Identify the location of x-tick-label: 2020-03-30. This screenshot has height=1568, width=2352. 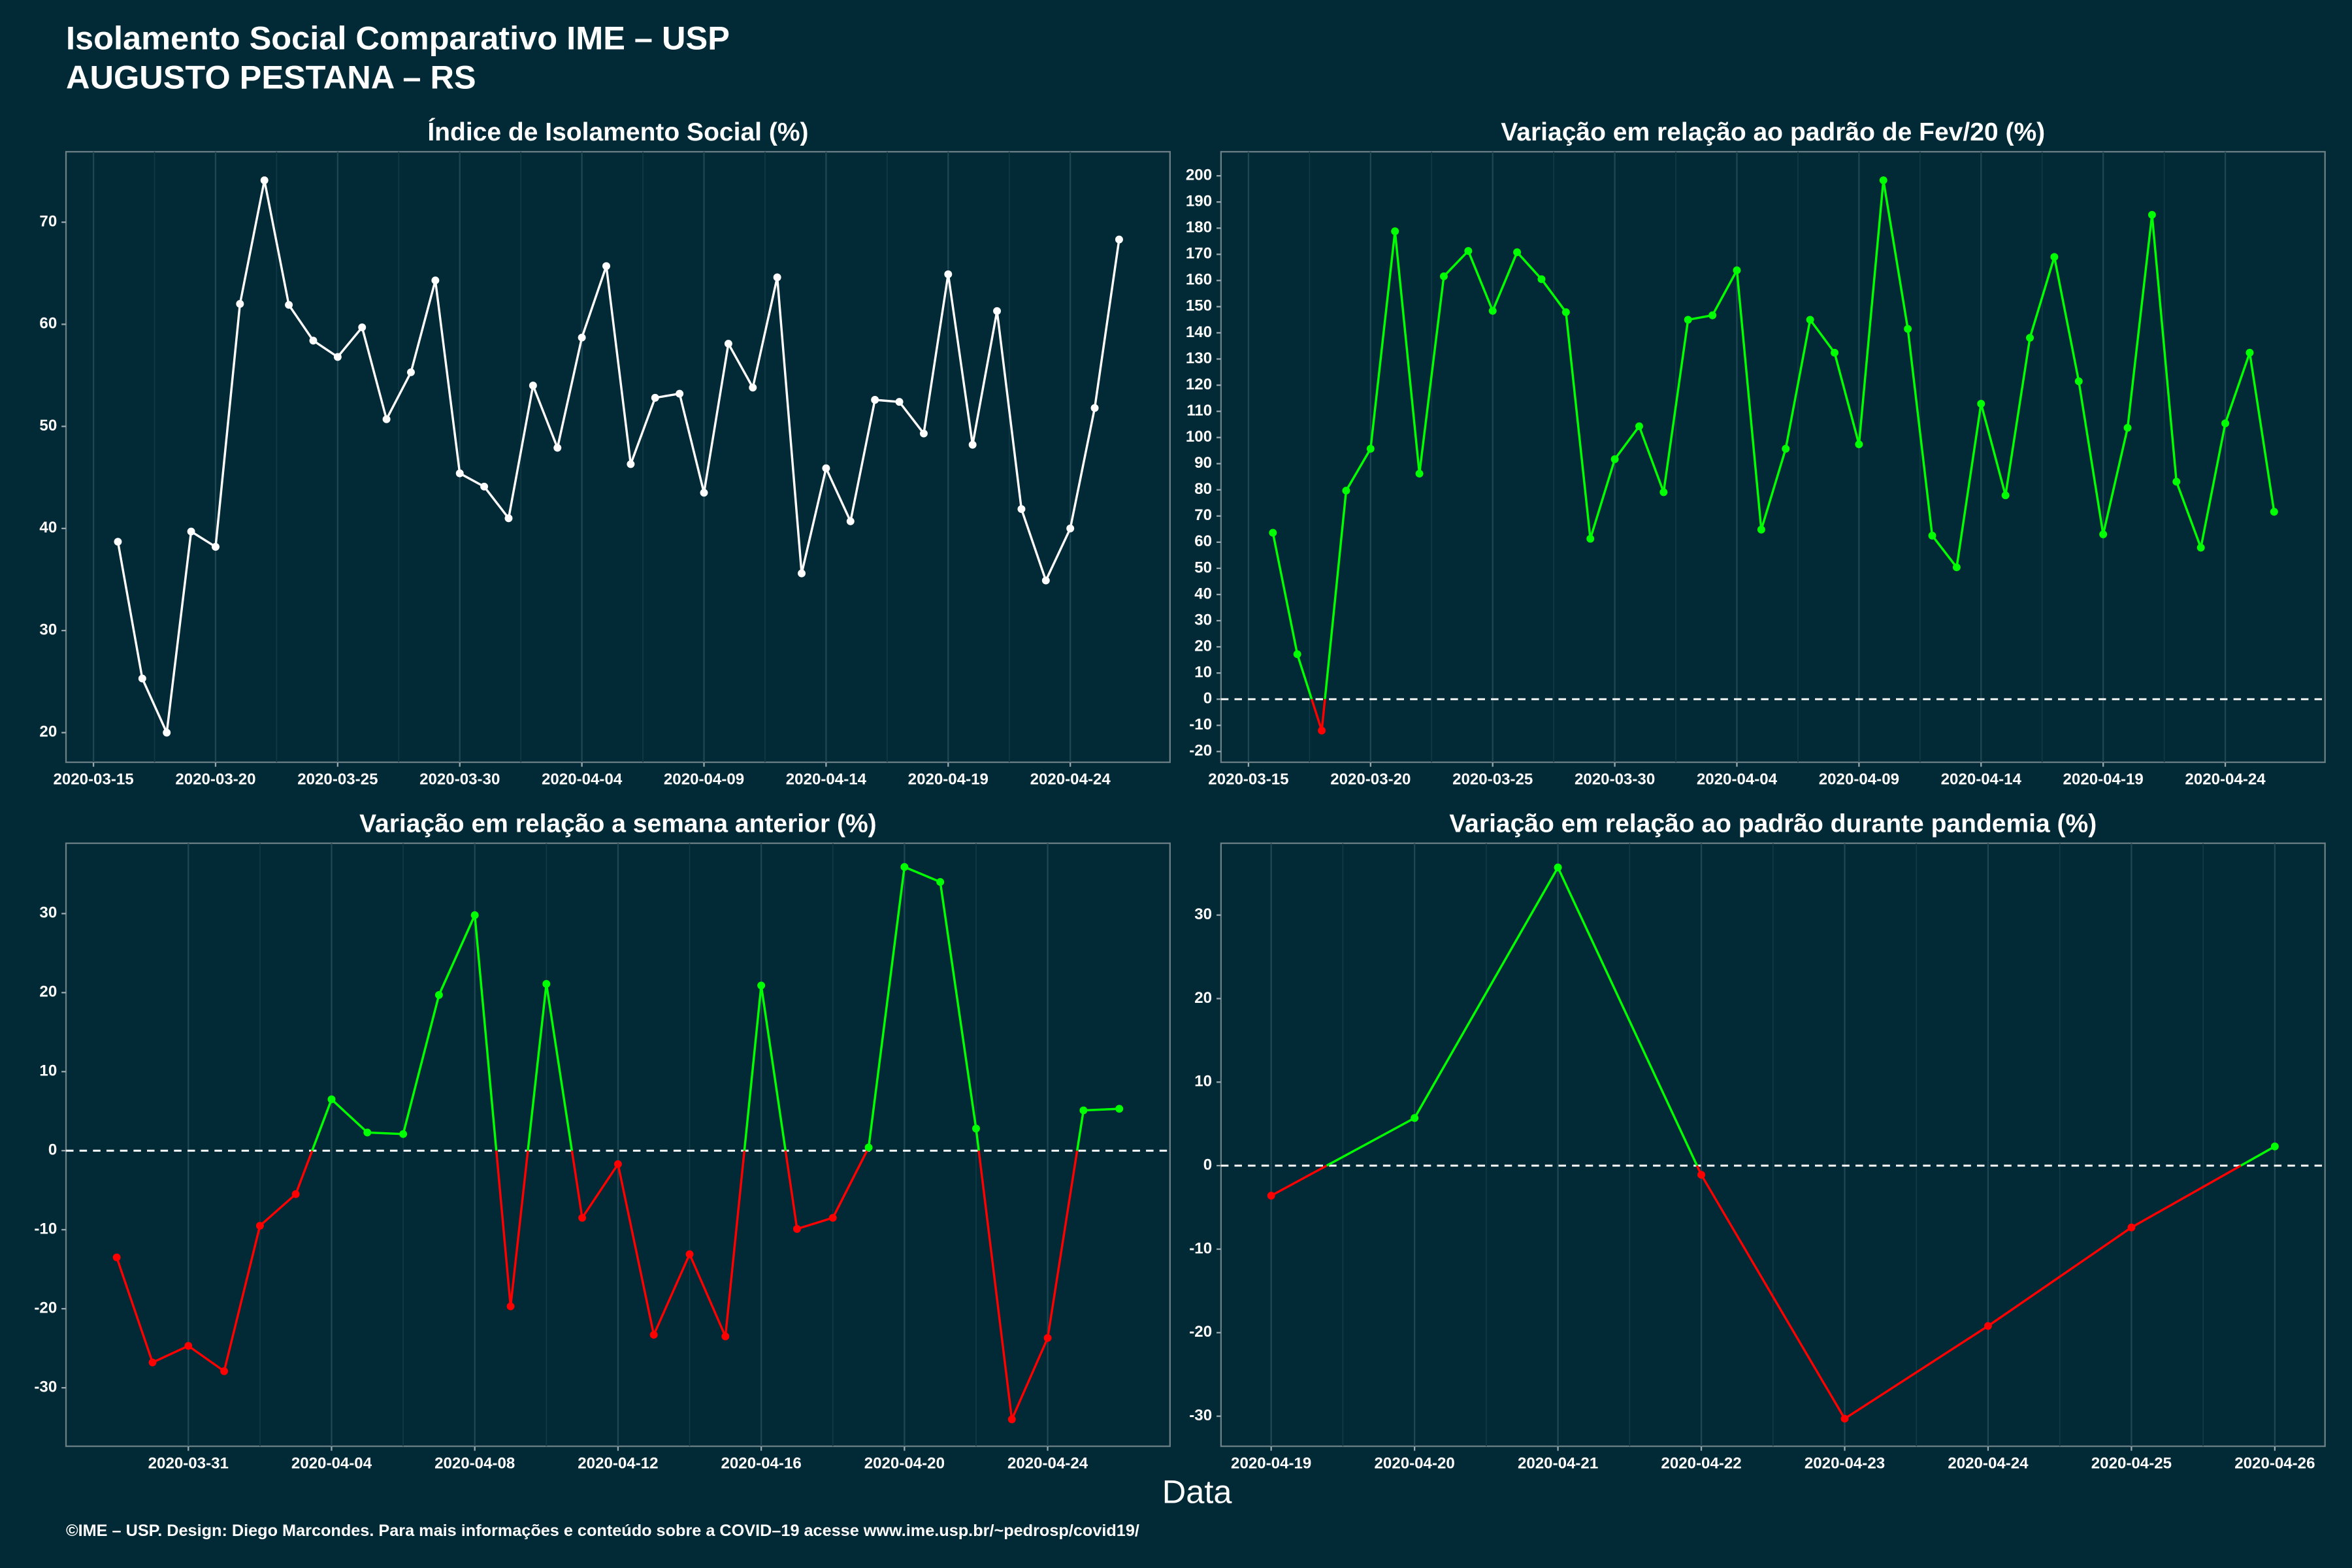
(459, 780).